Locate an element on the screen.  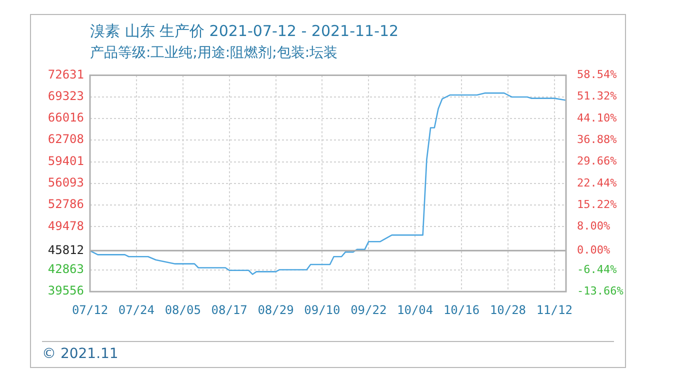
y2-tick-label: 58.54% is located at coordinates (597, 75).